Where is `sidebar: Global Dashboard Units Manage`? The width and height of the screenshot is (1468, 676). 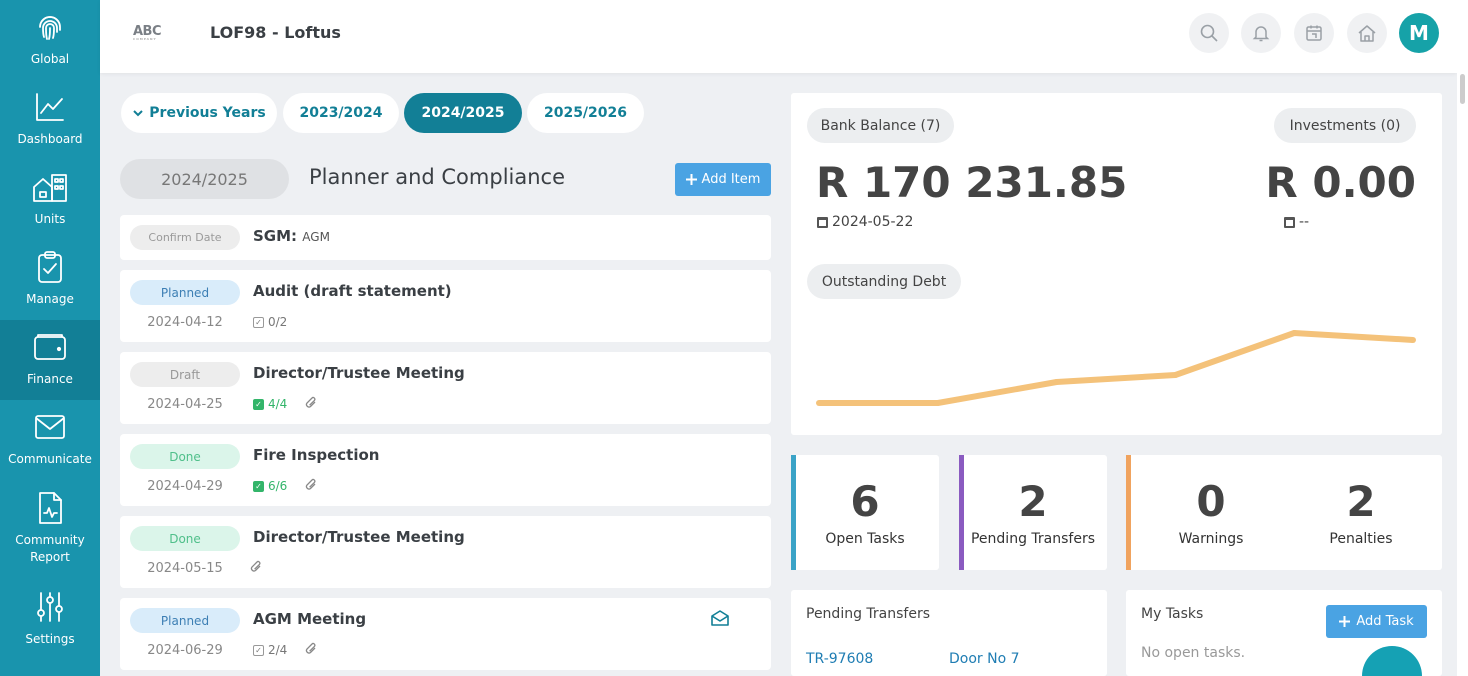 sidebar: Global Dashboard Units Manage is located at coordinates (50, 338).